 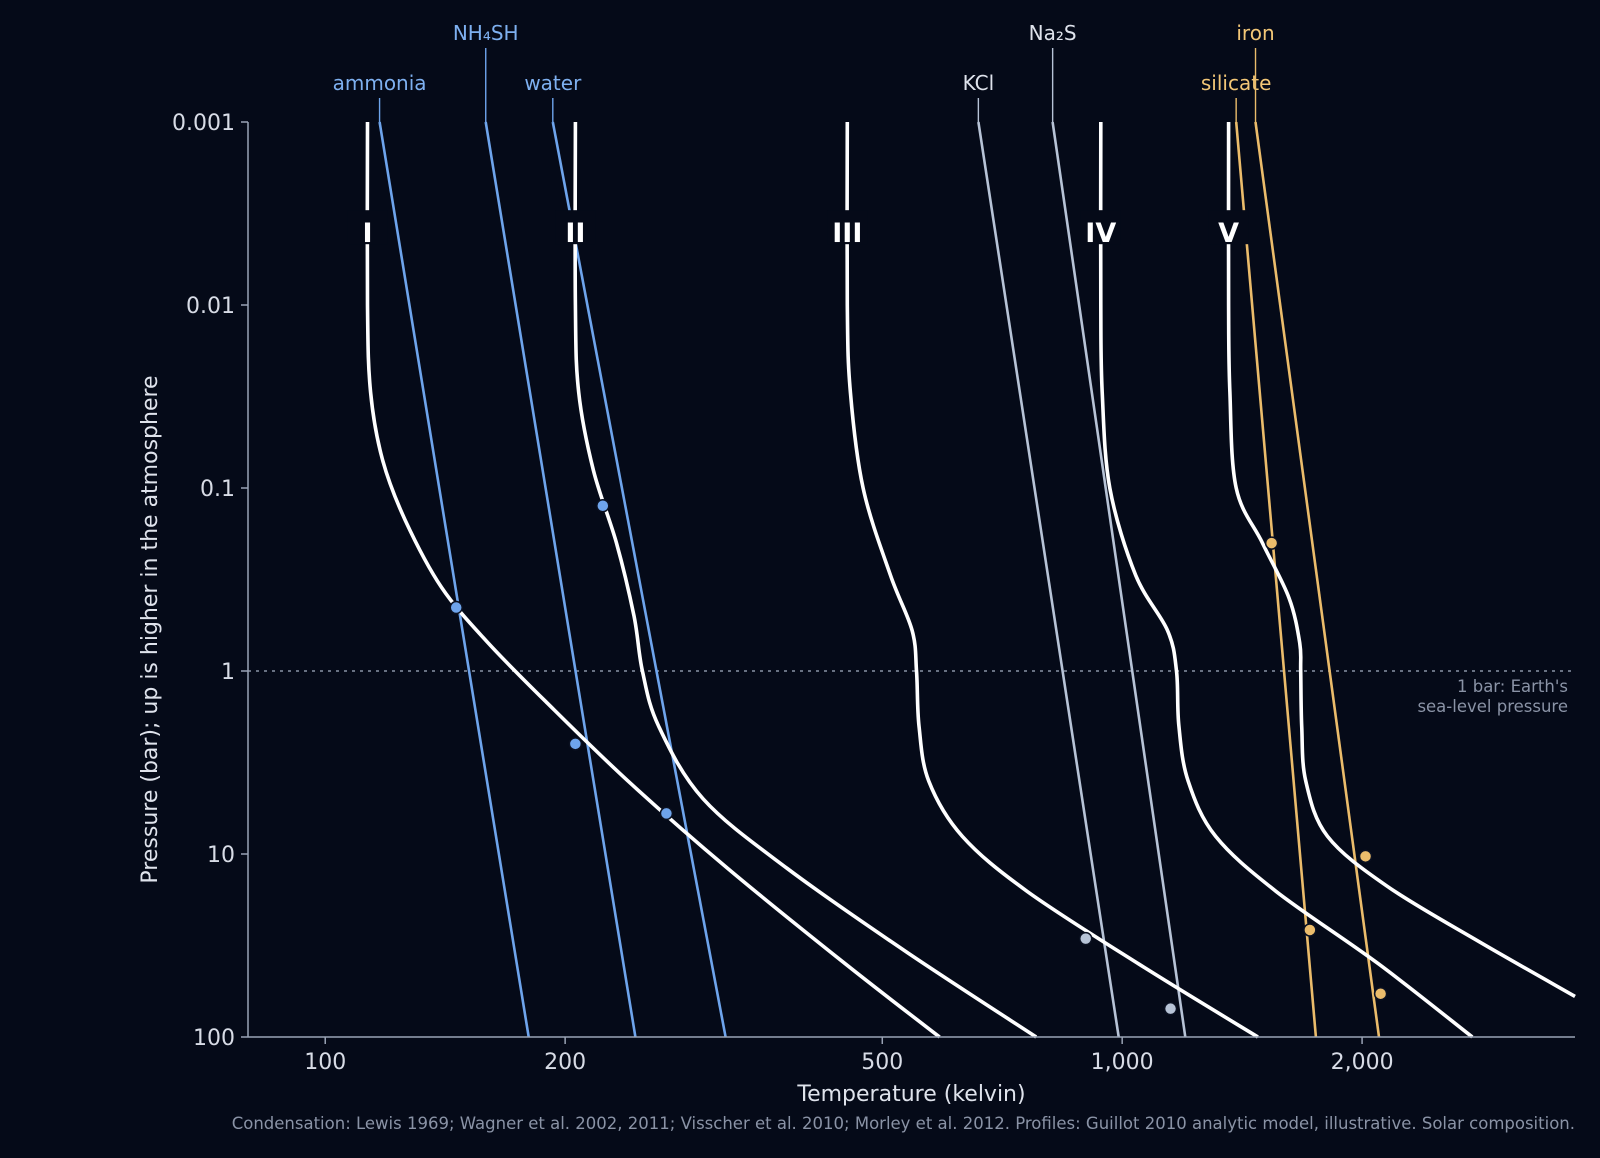 I want to click on profile-label-II: II, so click(x=575, y=233).